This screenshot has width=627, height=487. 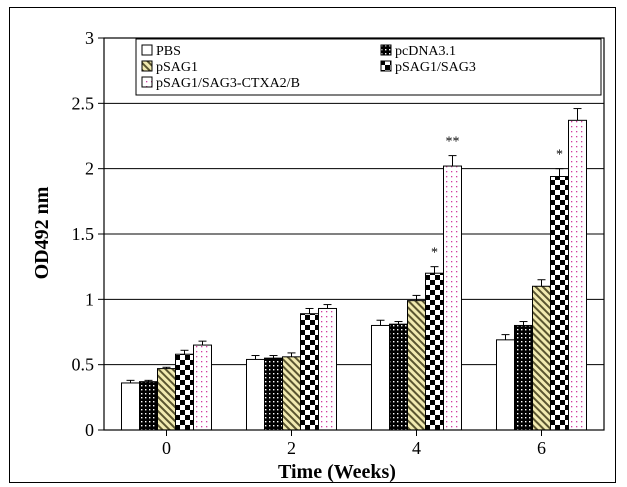 What do you see at coordinates (89, 169) in the screenshot?
I see `y-tick-label: 2` at bounding box center [89, 169].